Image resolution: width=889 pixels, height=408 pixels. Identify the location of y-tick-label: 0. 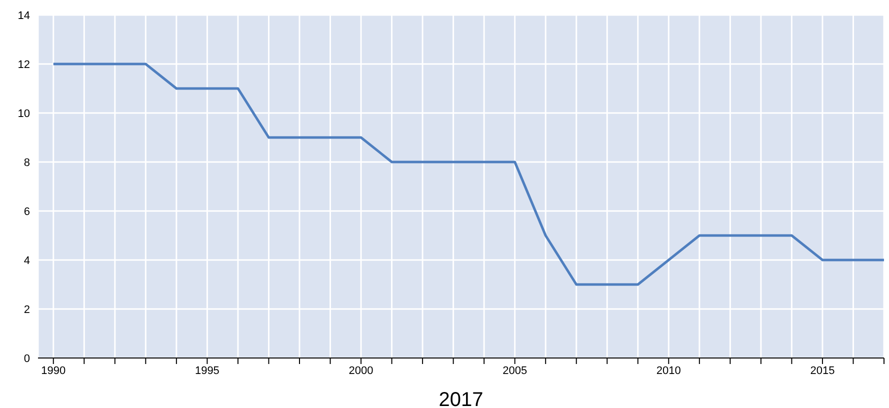
(27, 358).